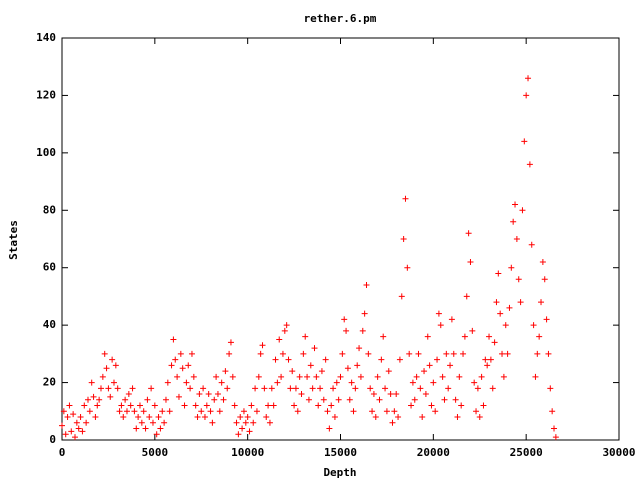 Image resolution: width=640 pixels, height=480 pixels. What do you see at coordinates (49, 209) in the screenshot?
I see `y-tick-label: 80` at bounding box center [49, 209].